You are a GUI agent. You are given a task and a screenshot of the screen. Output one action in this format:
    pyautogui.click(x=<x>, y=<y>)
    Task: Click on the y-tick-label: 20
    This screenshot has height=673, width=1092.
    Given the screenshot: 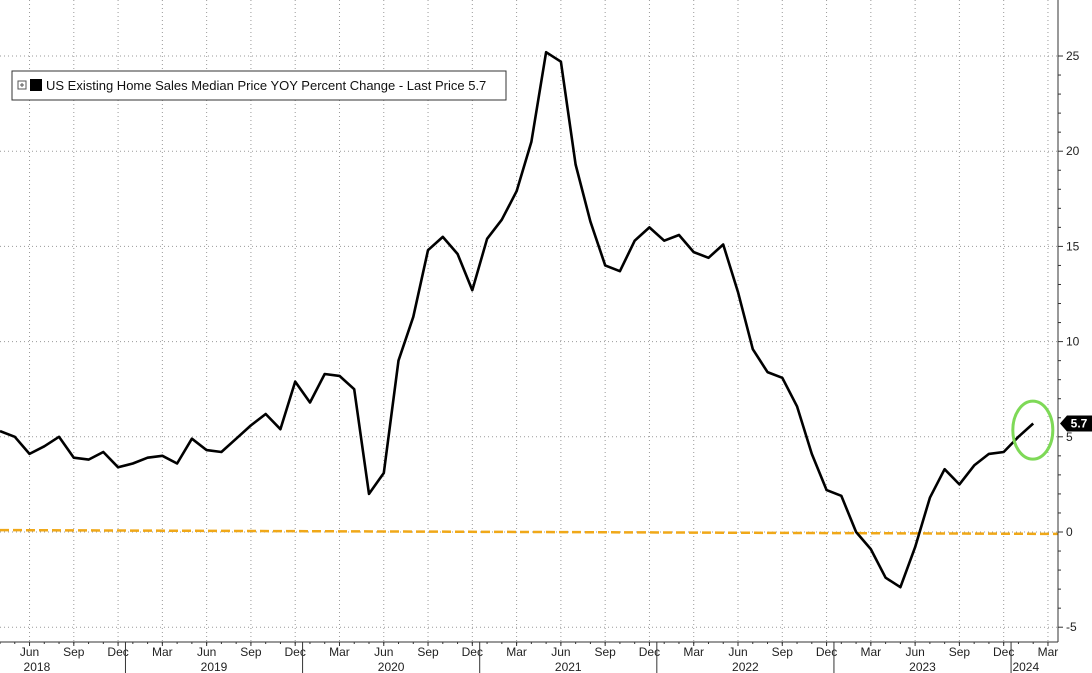 What is the action you would take?
    pyautogui.click(x=1073, y=151)
    